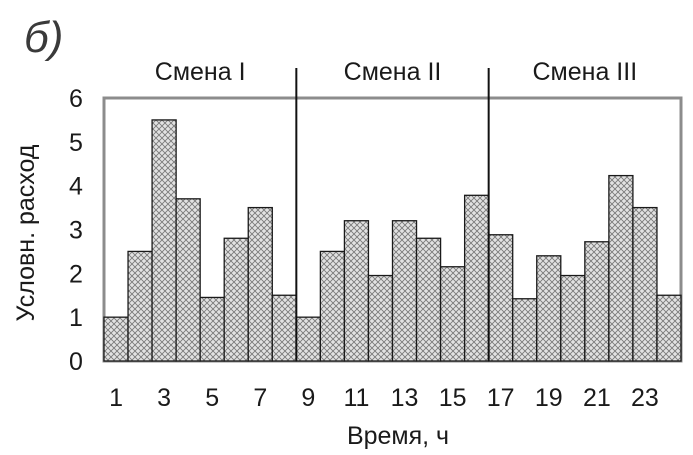 This screenshot has height=455, width=693. Describe the element at coordinates (76, 362) in the screenshot. I see `y-tick-0: 0` at that location.